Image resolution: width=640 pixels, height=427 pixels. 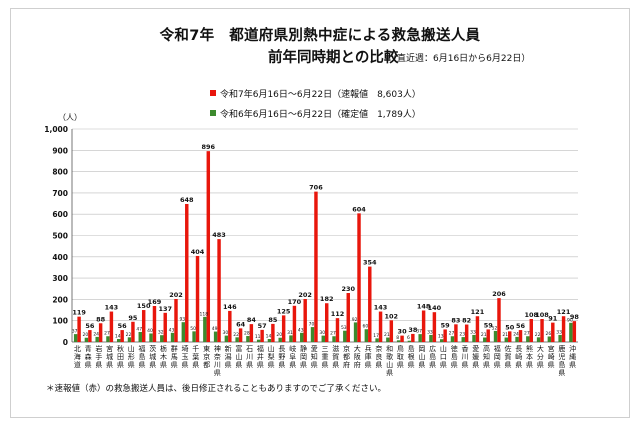 I want to click on data-label-previous: 24, so click(x=516, y=334).